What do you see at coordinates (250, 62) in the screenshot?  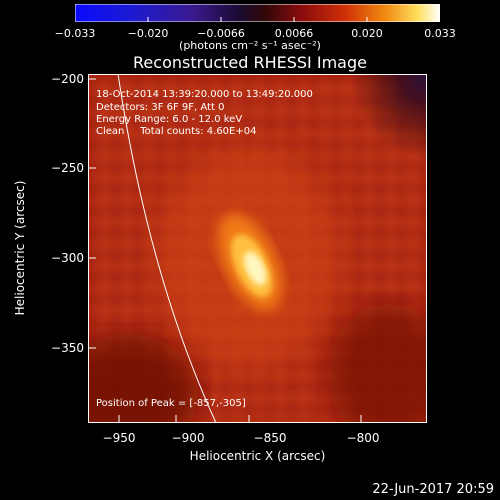 I see `plot-title: Reconstructed RHESSI Image` at bounding box center [250, 62].